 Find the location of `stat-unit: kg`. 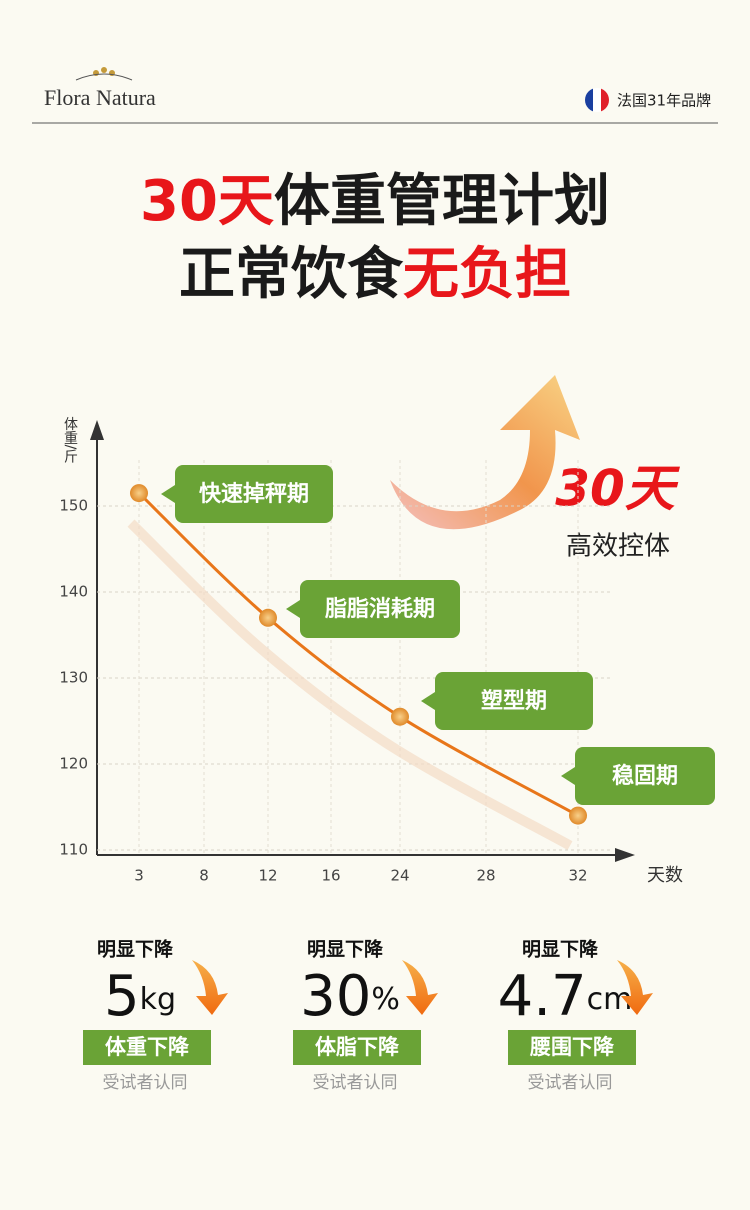

stat-unit: kg is located at coordinates (158, 999).